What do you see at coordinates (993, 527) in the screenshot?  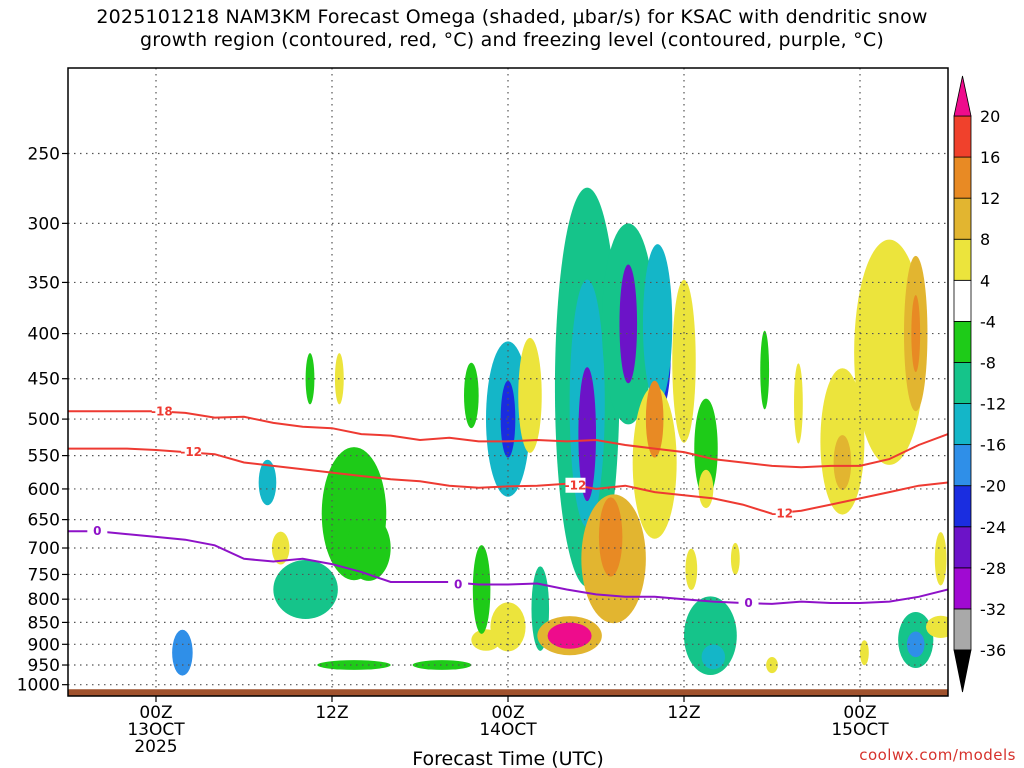 I see `colorbar-label: -24` at bounding box center [993, 527].